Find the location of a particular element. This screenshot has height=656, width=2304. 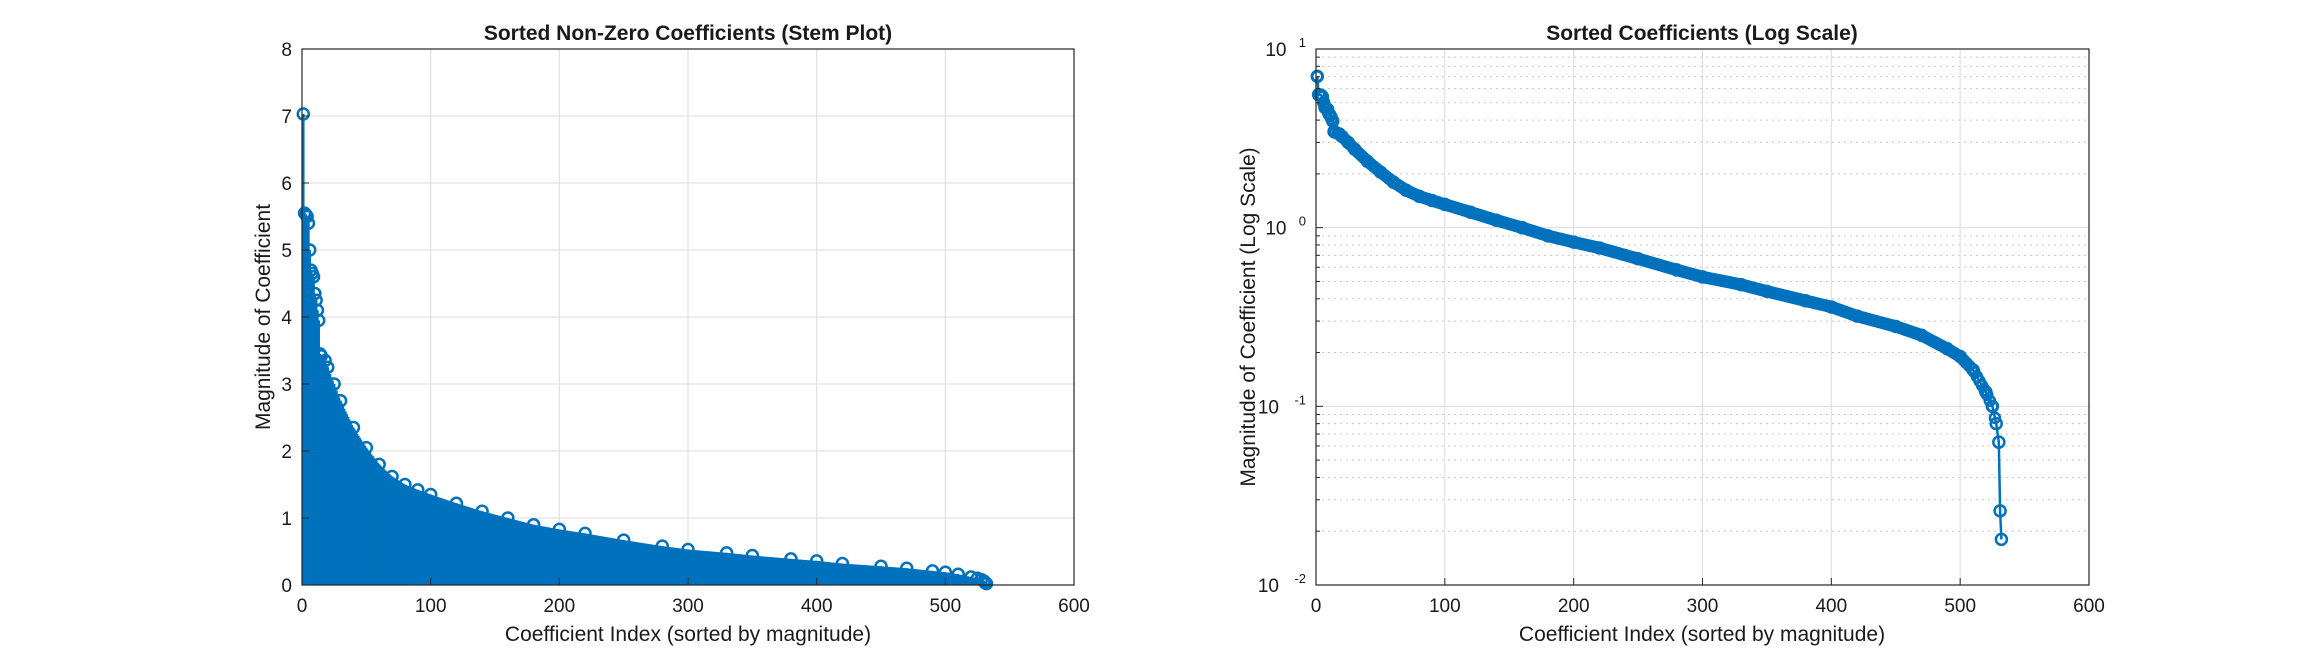

stem-plot-x-axis-label: Coefficient Index (sorted by magnitude) is located at coordinates (688, 634).